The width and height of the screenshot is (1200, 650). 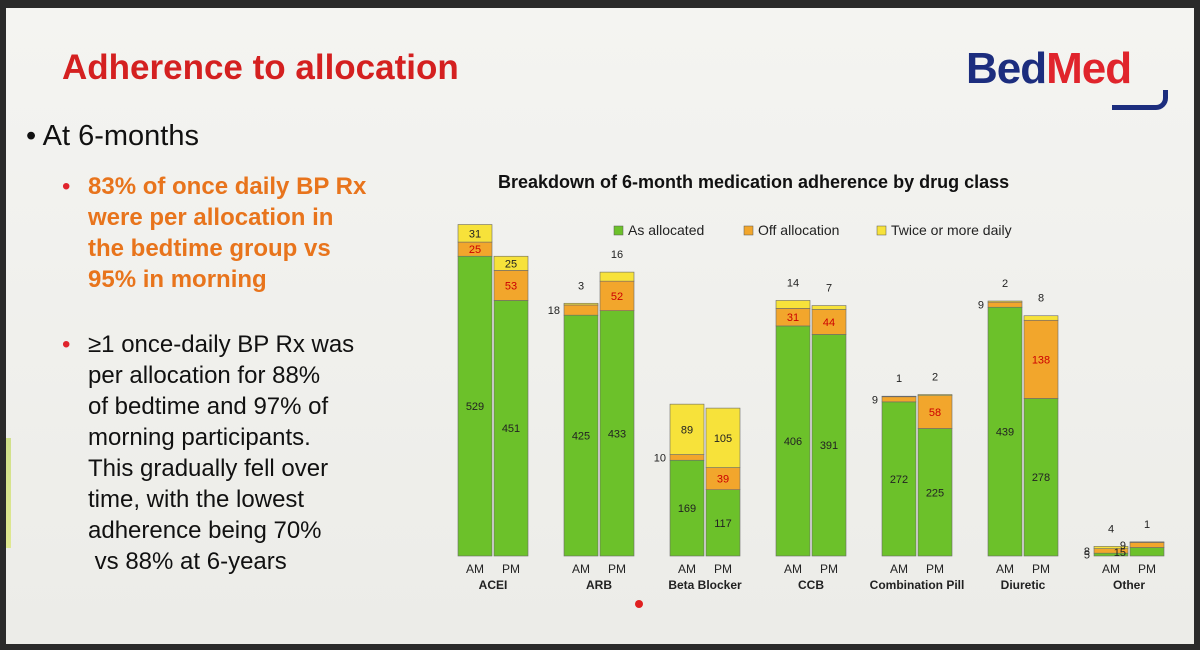 What do you see at coordinates (221, 344) in the screenshot?
I see `text-line: ≥1 once-daily BP Rx was` at bounding box center [221, 344].